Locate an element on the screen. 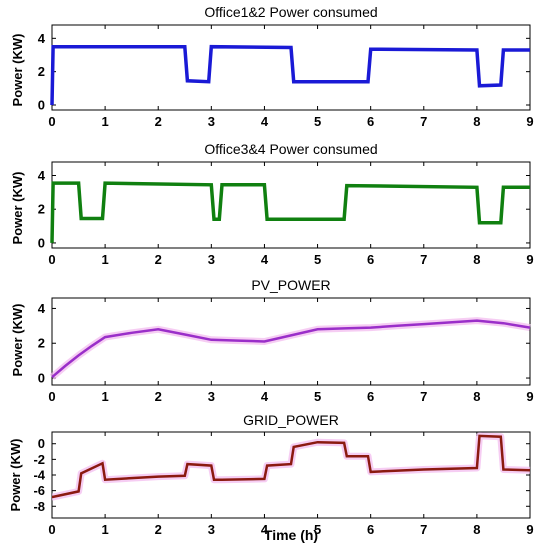  y-tick-label: -4 is located at coordinates (39, 475).